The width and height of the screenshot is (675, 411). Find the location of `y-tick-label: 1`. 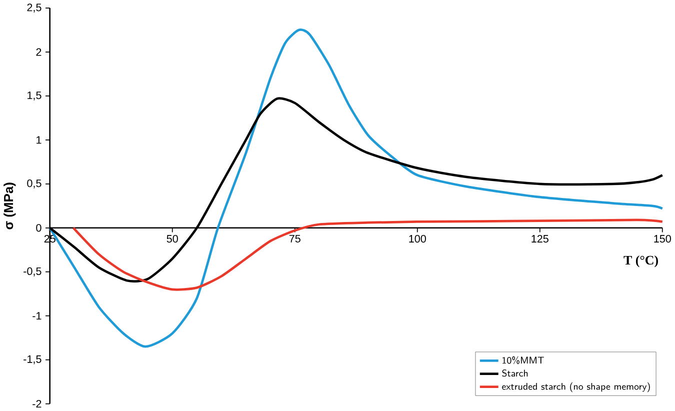

y-tick-label: 1 is located at coordinates (39, 140).